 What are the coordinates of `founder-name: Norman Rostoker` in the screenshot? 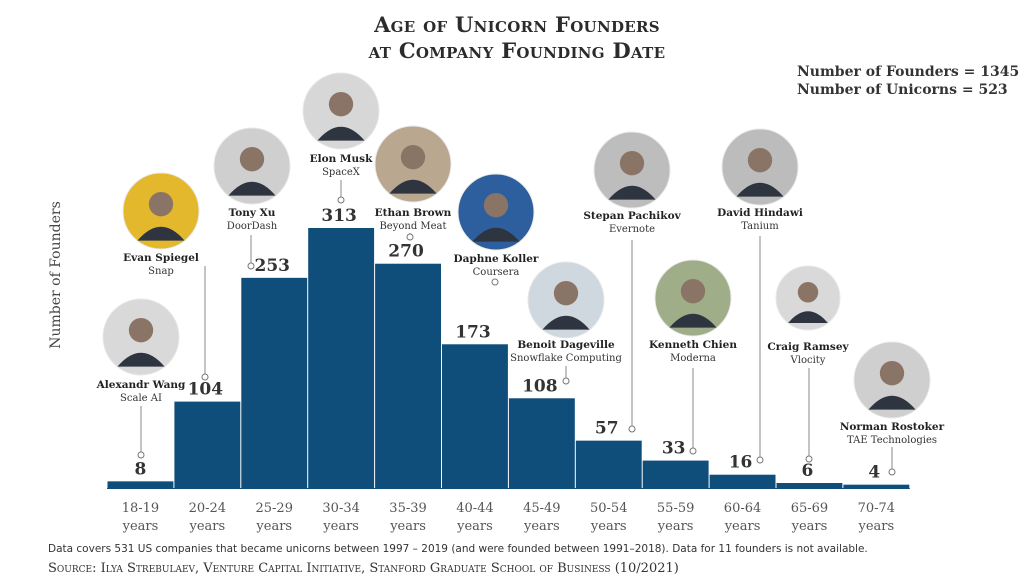 It's located at (892, 427).